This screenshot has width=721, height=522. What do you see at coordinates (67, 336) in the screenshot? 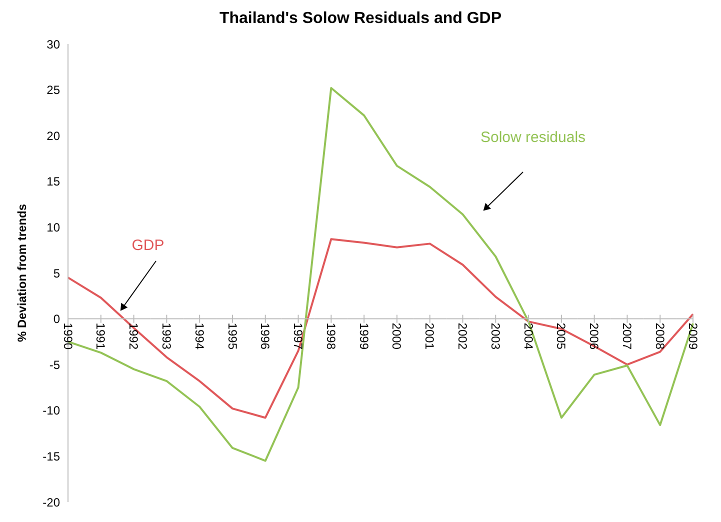
I see `x-tick-label: 1990` at bounding box center [67, 336].